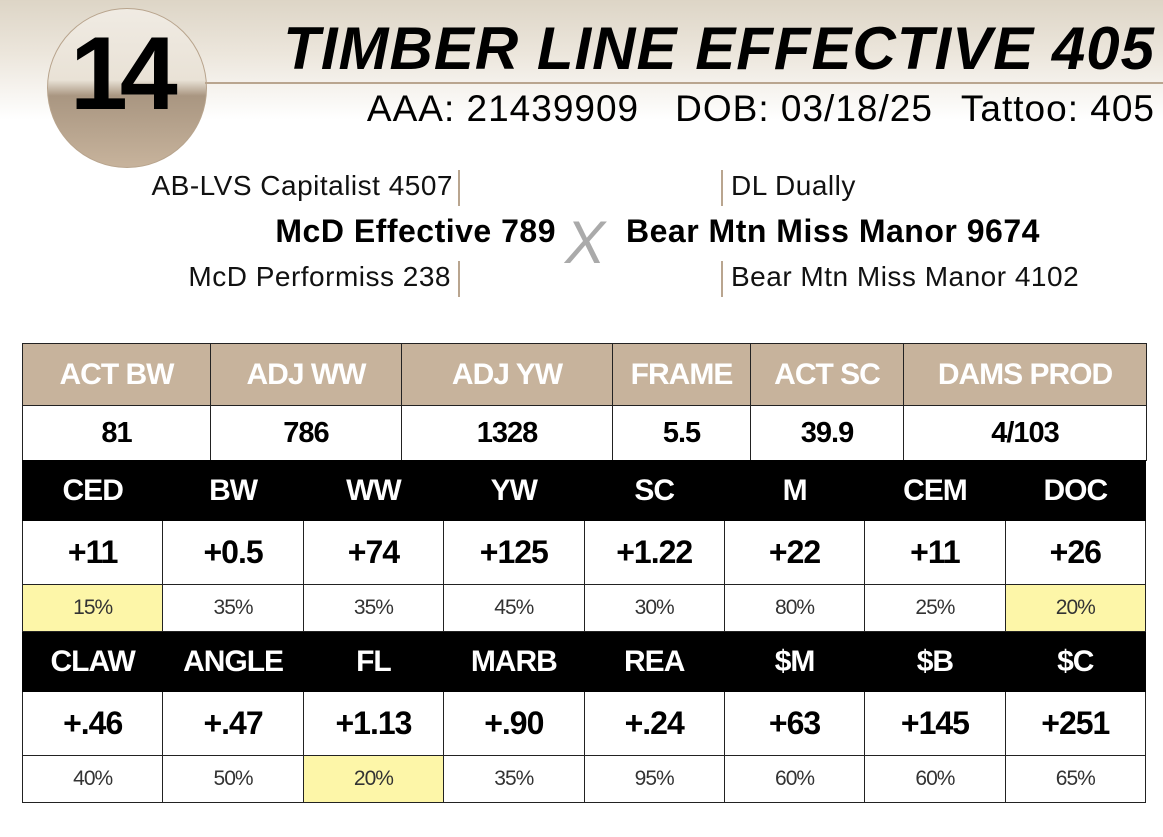 The width and height of the screenshot is (1163, 837). I want to click on epd-header: M, so click(794, 490).